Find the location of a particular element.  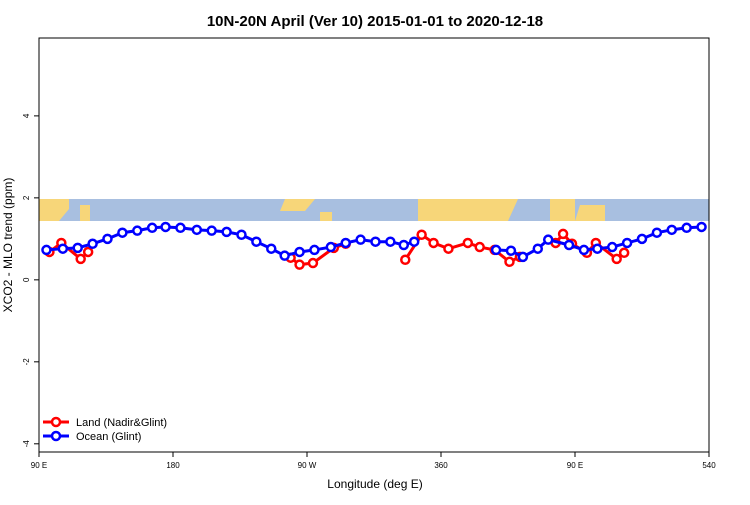

x-tick-label: 180 is located at coordinates (173, 465).